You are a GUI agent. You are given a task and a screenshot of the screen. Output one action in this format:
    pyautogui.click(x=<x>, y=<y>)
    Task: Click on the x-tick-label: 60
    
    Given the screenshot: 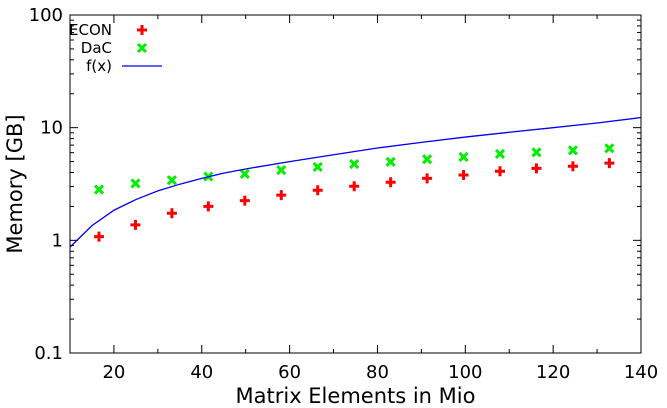 What is the action you would take?
    pyautogui.click(x=289, y=372)
    